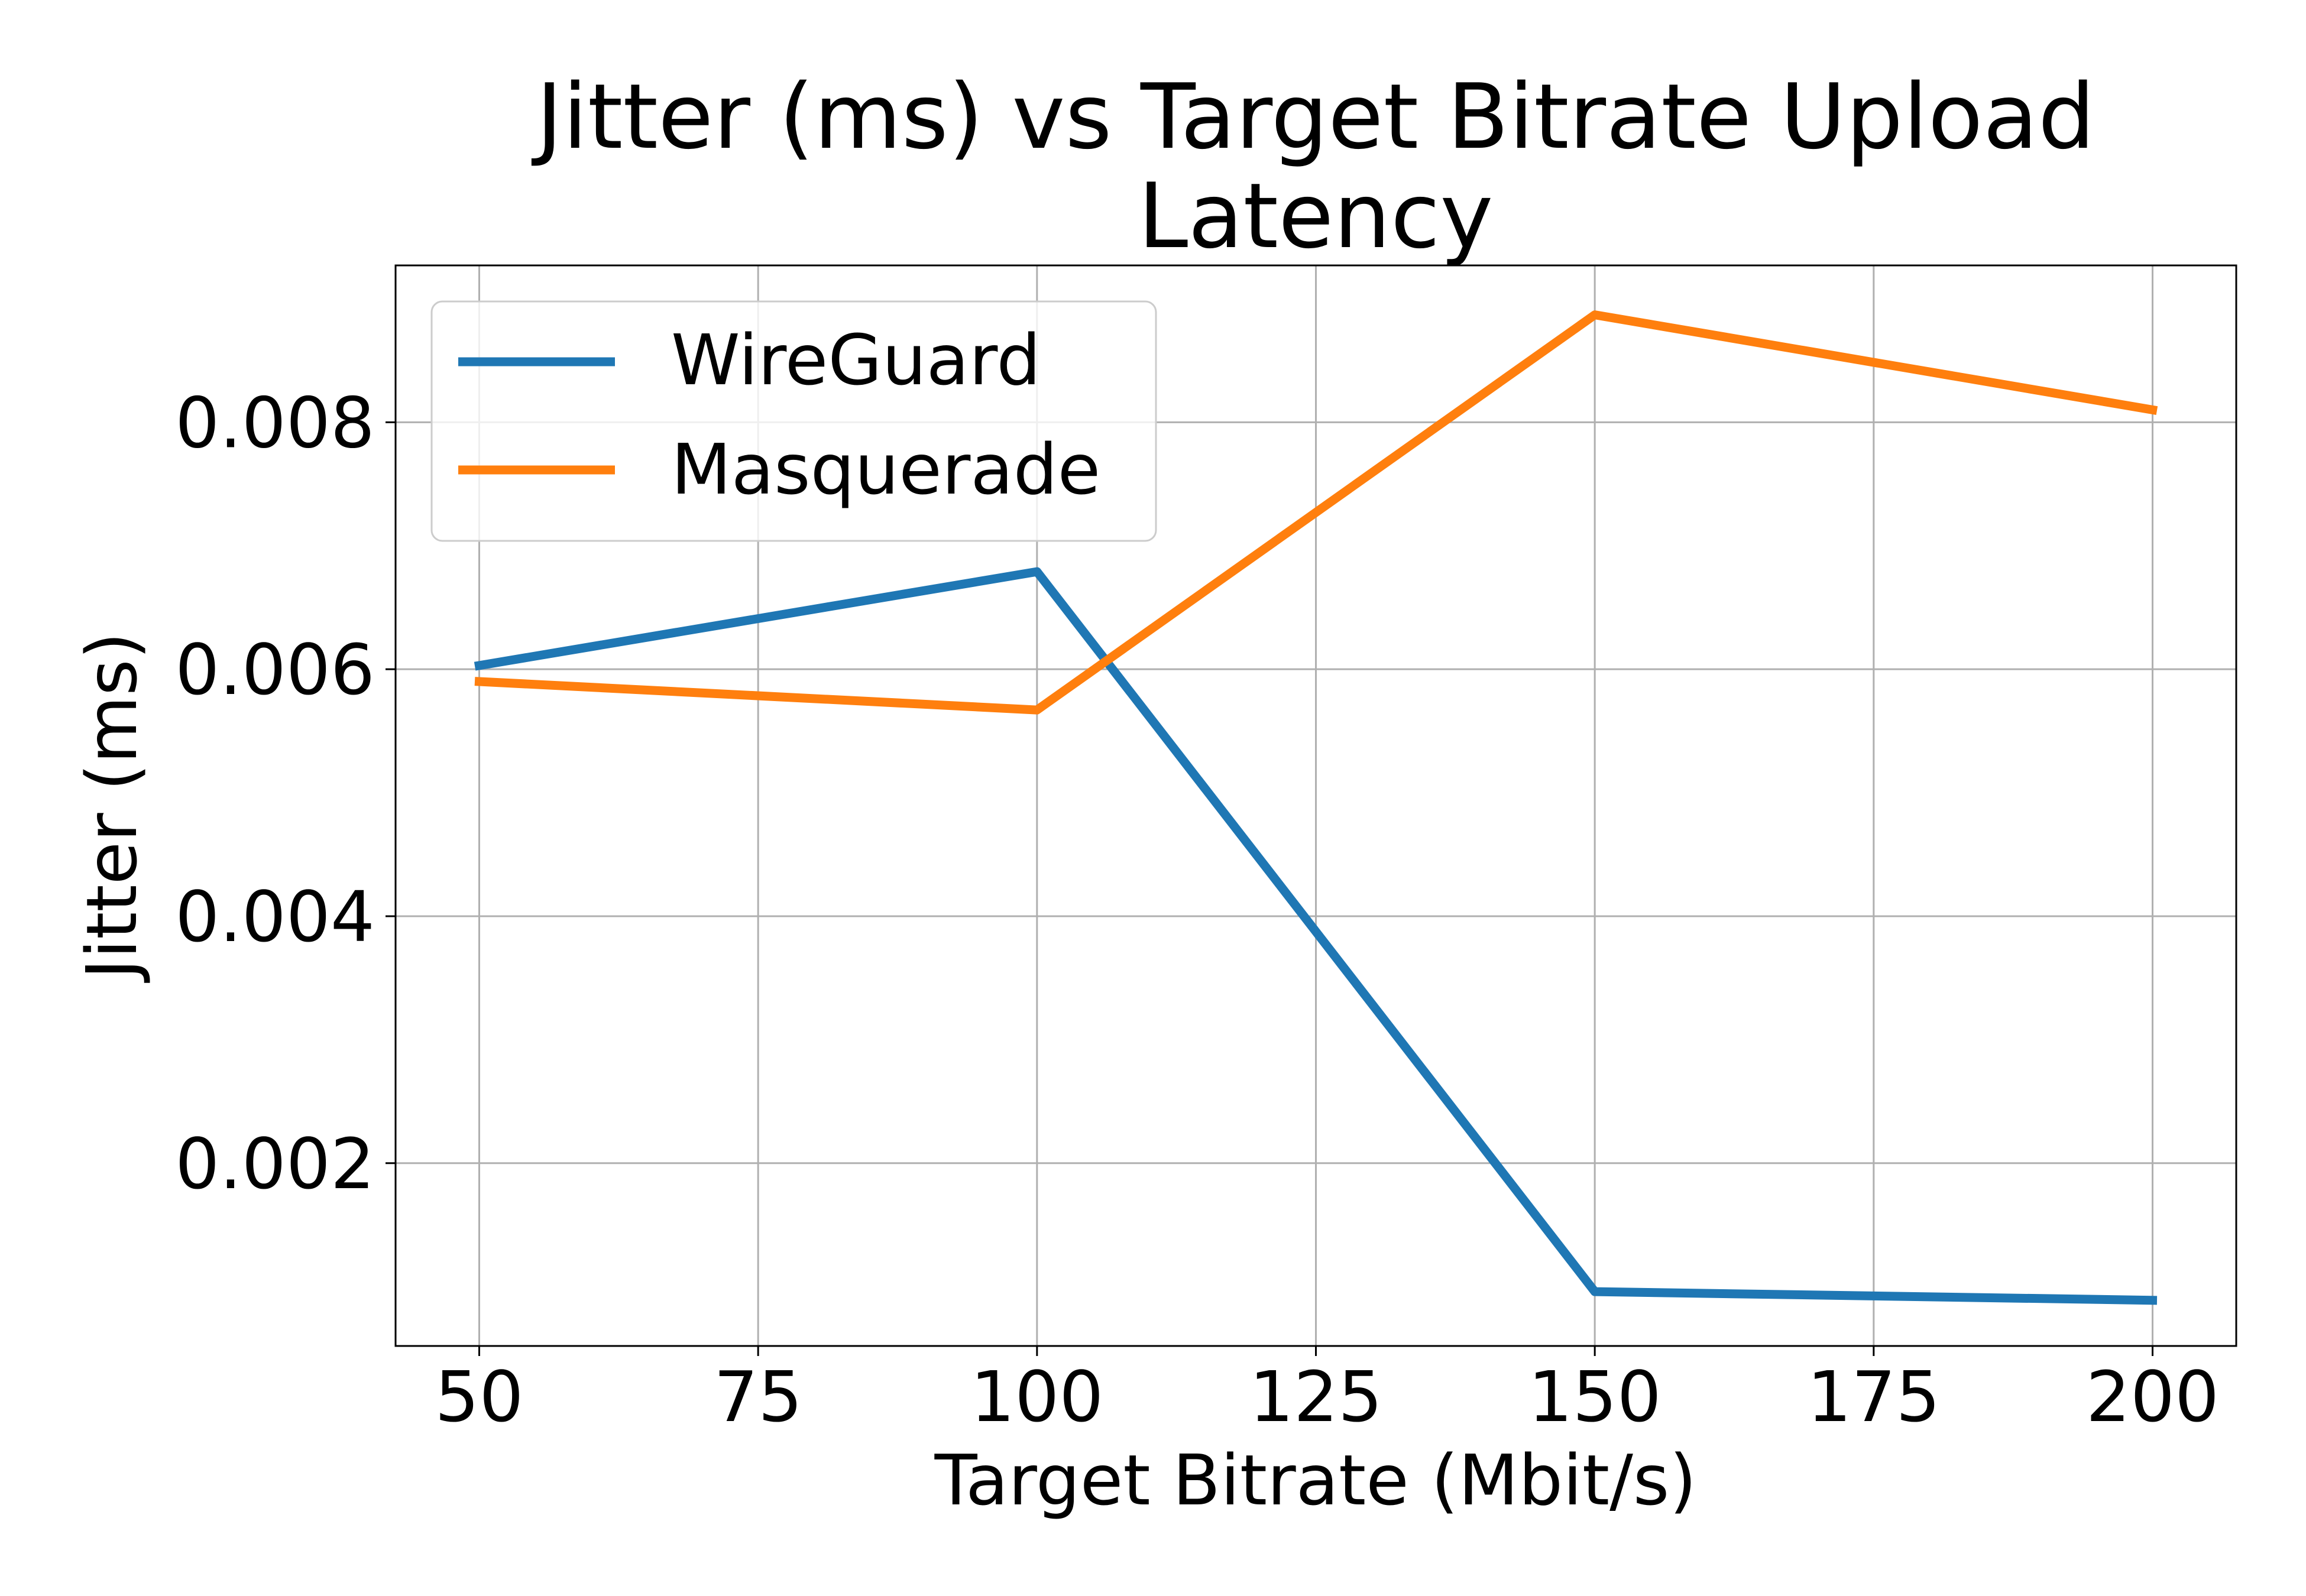 The image size is (2306, 1596). Describe the element at coordinates (1314, 116) in the screenshot. I see `chart-title-line-1: Jitter (ms) vs Target Bitrate Upload` at that location.